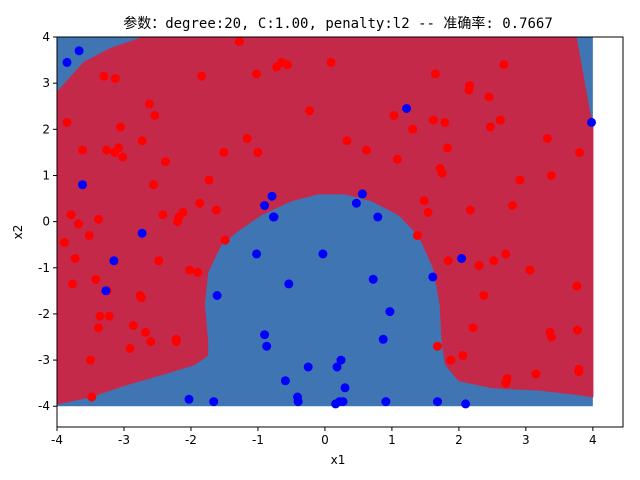 This screenshot has width=640, height=480. I want to click on y-axis-ticks: -4 -3 -2 -1 0 1 2 3 4, so click(47, 221).